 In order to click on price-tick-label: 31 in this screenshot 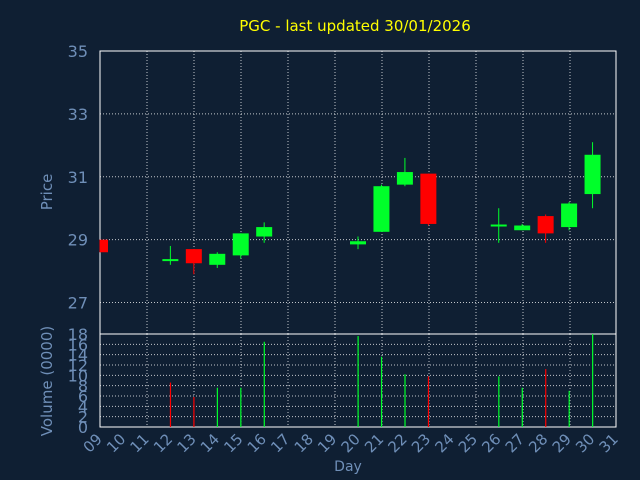, I will do `click(78, 177)`.